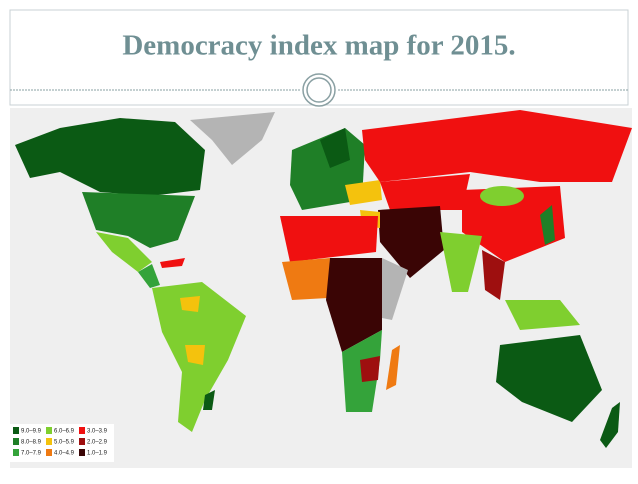  Describe the element at coordinates (318, 46) in the screenshot. I see `slide-title: Democracy index map for 2015.` at that location.